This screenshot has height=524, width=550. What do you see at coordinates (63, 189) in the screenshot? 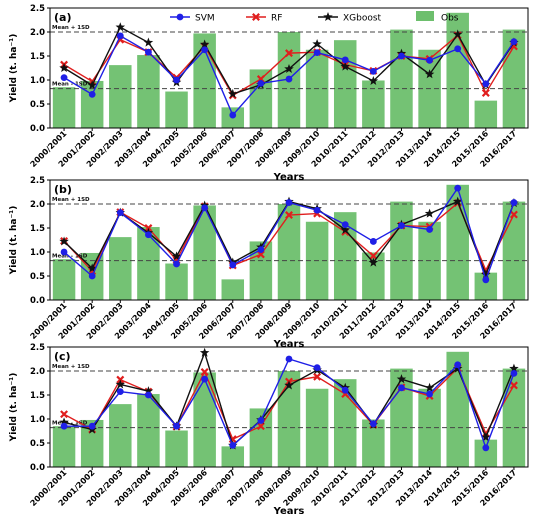
I see `panel-label: (b)` at bounding box center [63, 189].